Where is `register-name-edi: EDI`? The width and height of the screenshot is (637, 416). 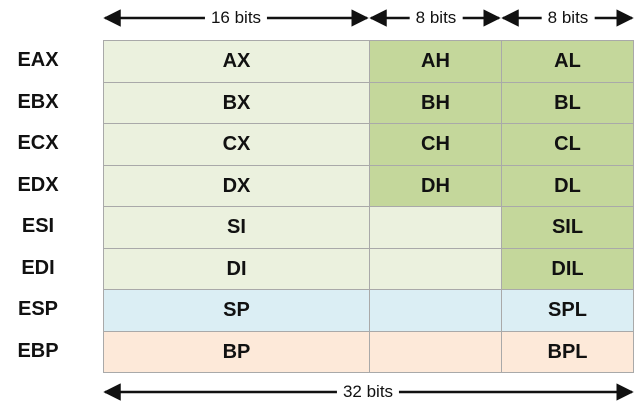 register-name-edi: EDI is located at coordinates (38, 267).